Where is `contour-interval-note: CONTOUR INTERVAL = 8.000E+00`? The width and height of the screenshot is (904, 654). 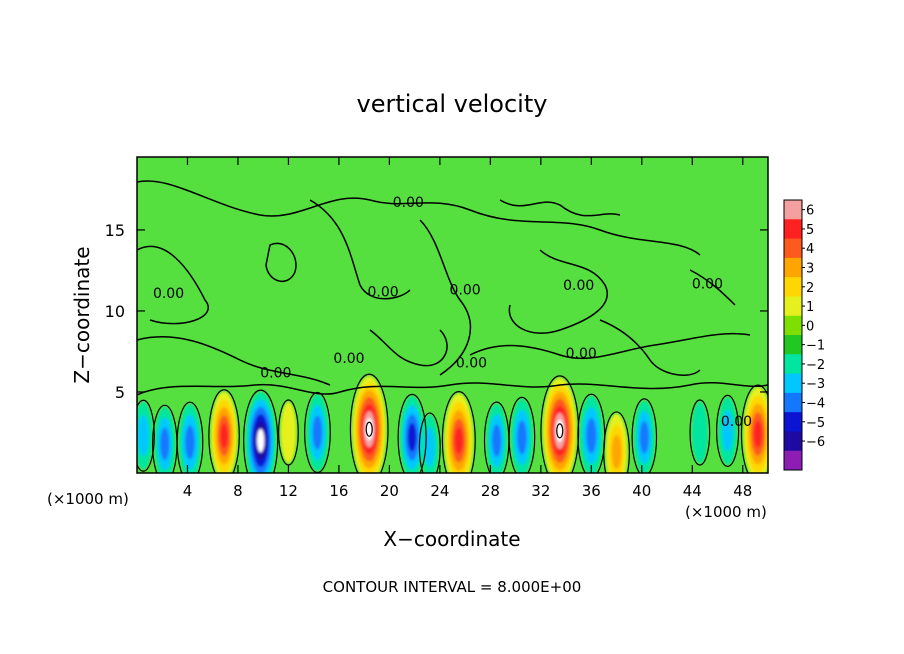
contour-interval-note: CONTOUR INTERVAL = 8.000E+00 is located at coordinates (452, 587).